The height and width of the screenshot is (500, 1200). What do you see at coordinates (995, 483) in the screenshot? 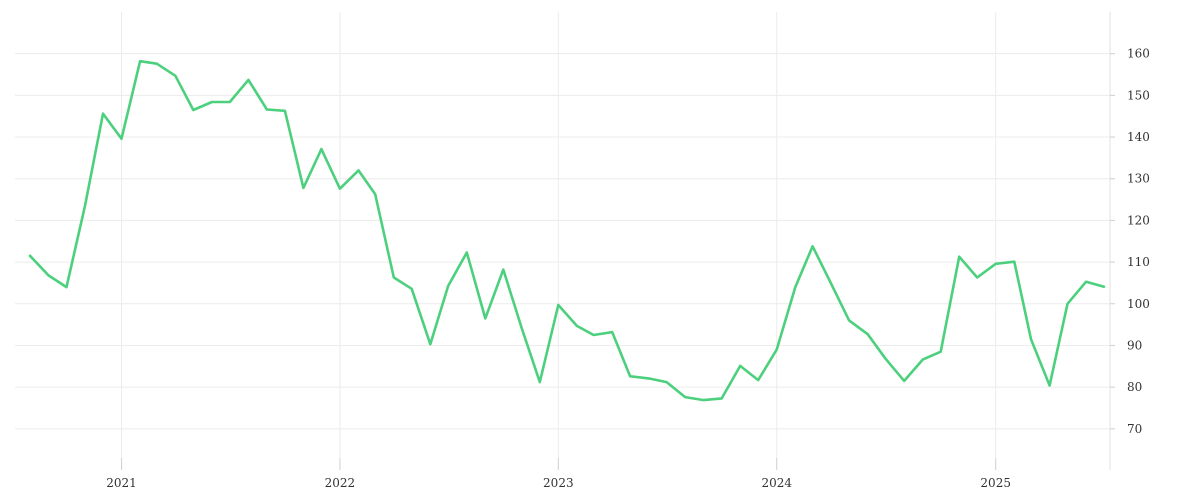
I see `x-tick-label: 2025` at bounding box center [995, 483].